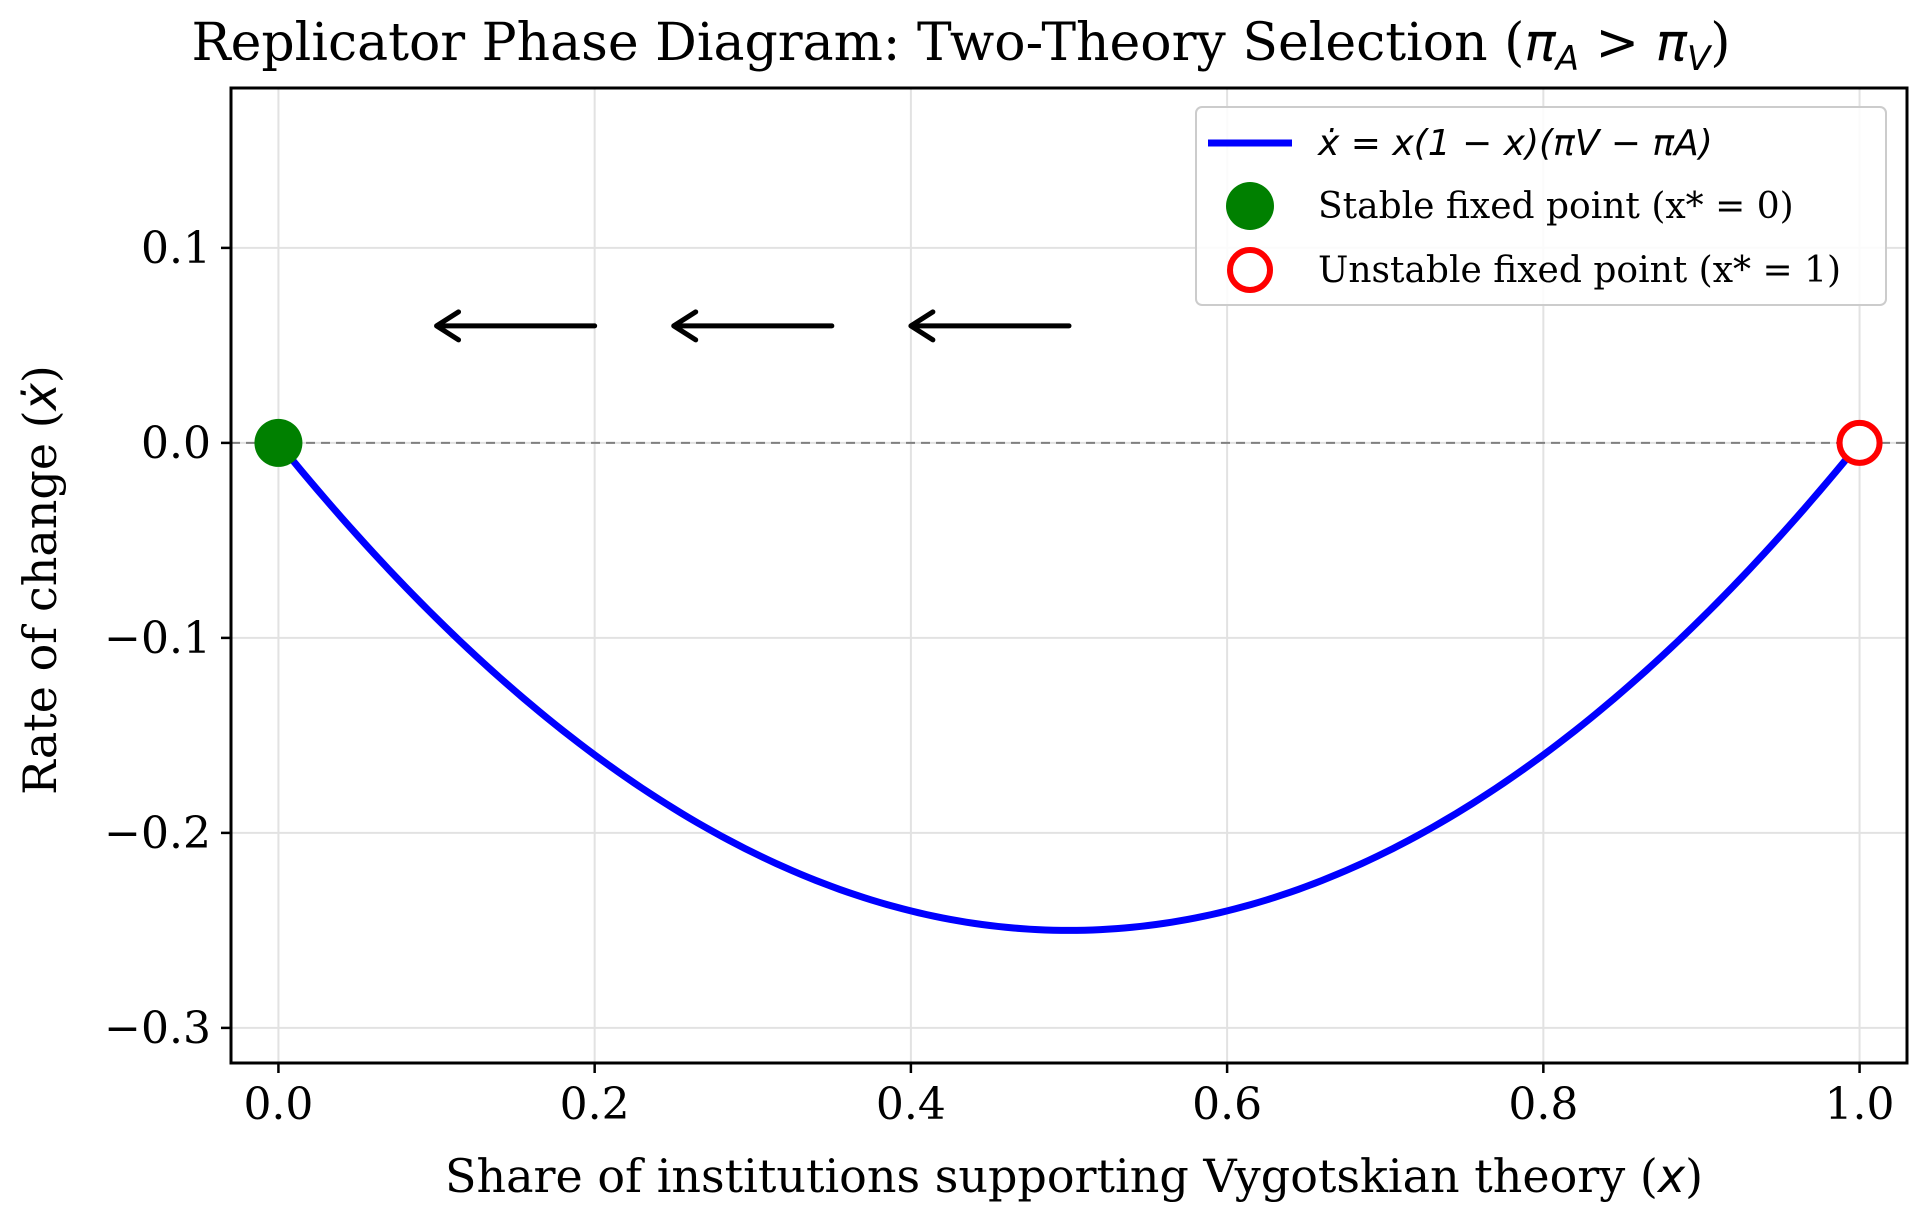  What do you see at coordinates (40, 580) in the screenshot?
I see `y-axis-label: Rate of change (ẋ)` at bounding box center [40, 580].